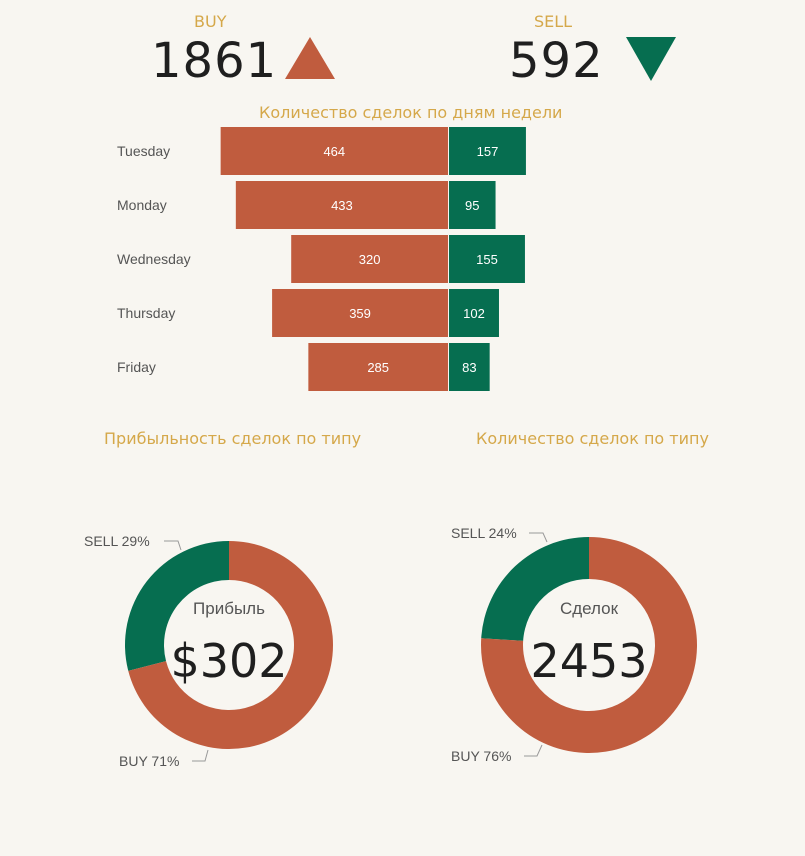  I want to click on donut-center-label: Сделок, so click(589, 608).